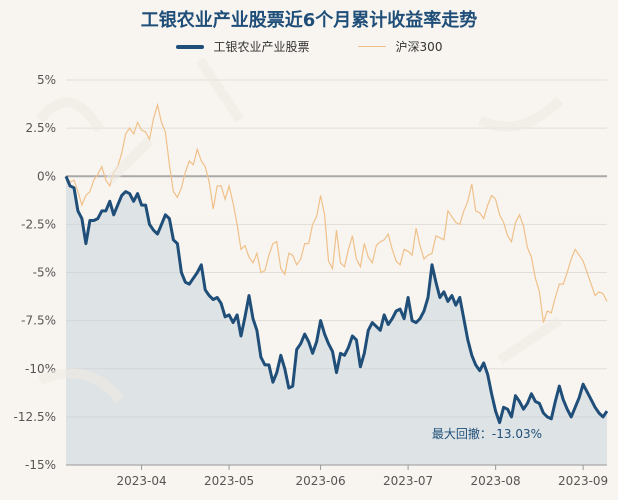 The image size is (618, 500). Describe the element at coordinates (38, 321) in the screenshot. I see `y-tick-label: -7.5%` at that location.